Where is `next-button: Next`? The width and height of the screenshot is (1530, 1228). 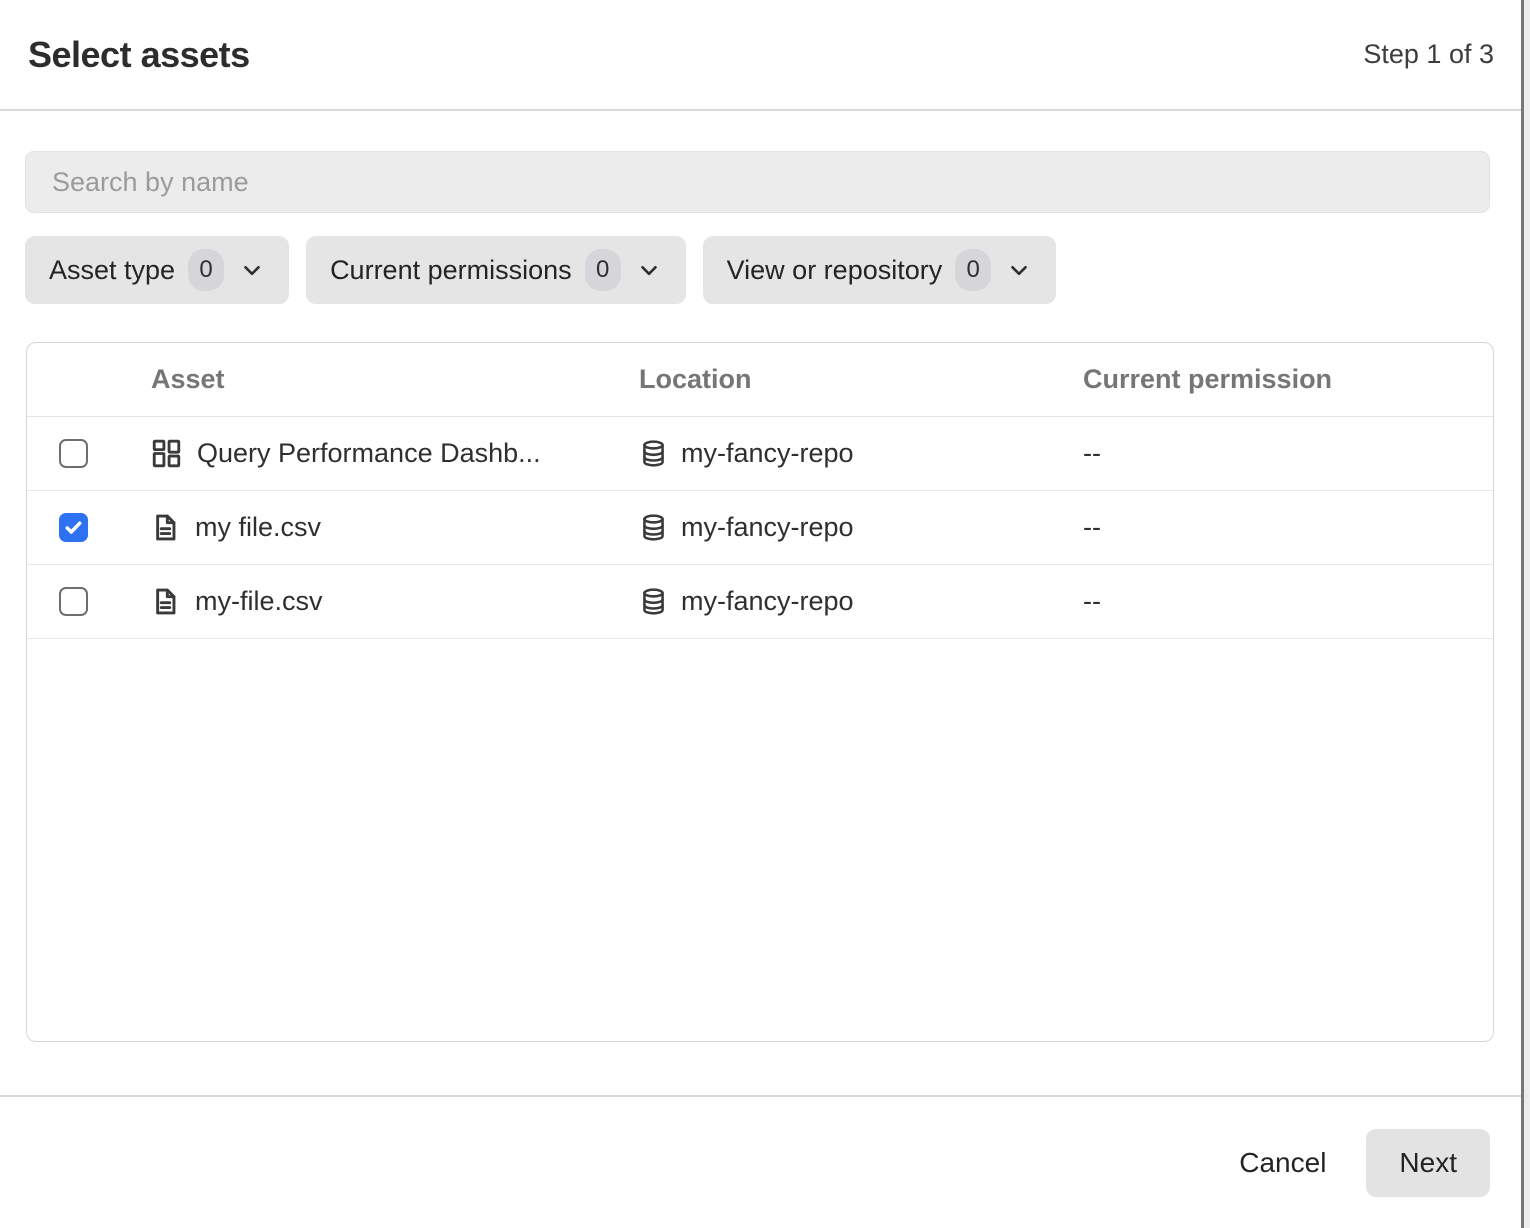
next-button: Next is located at coordinates (1428, 1162).